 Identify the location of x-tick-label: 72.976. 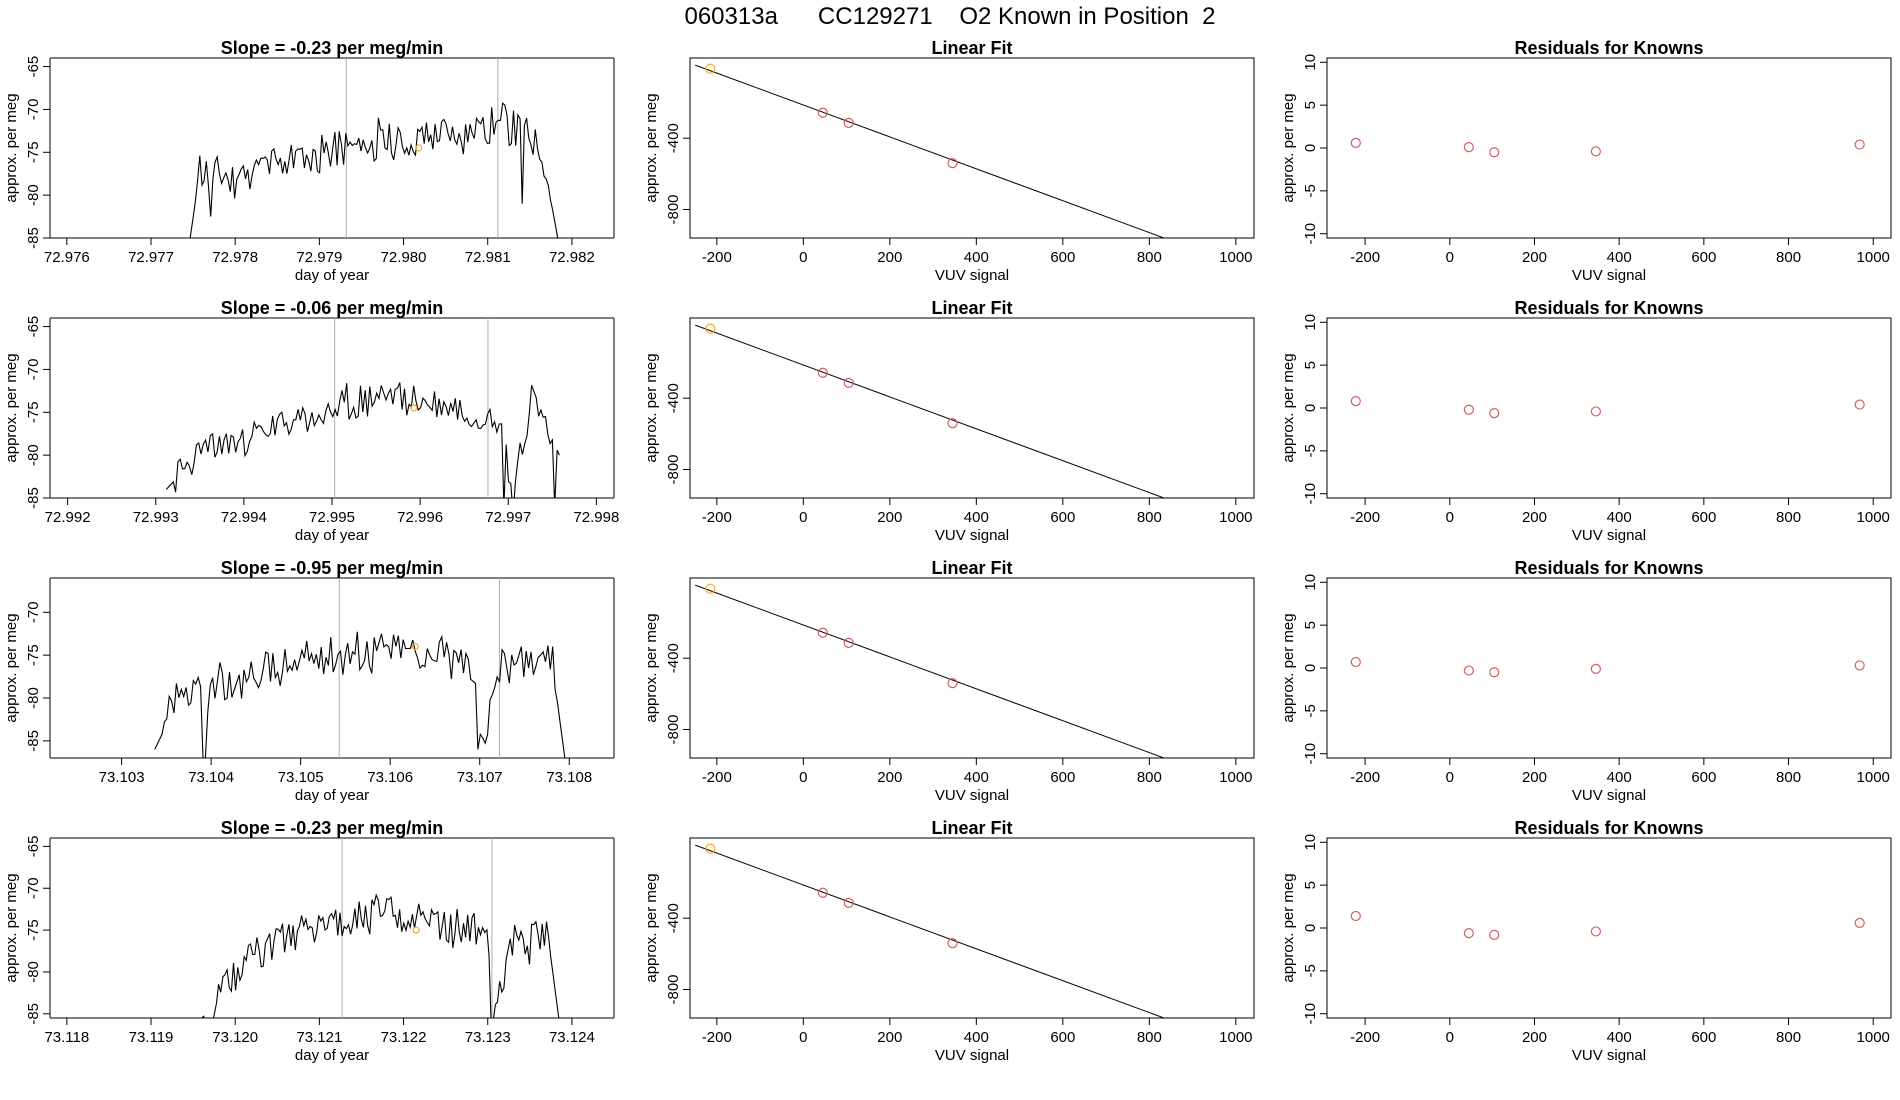
(67, 257).